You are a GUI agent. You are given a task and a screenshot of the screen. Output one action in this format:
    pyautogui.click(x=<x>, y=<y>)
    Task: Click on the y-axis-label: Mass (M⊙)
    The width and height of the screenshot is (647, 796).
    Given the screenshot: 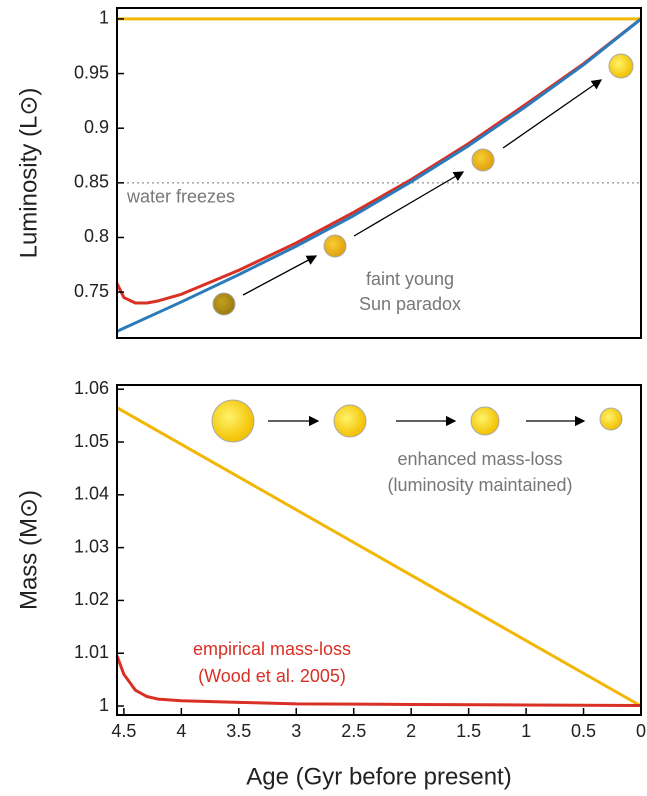 What is the action you would take?
    pyautogui.click(x=28, y=550)
    